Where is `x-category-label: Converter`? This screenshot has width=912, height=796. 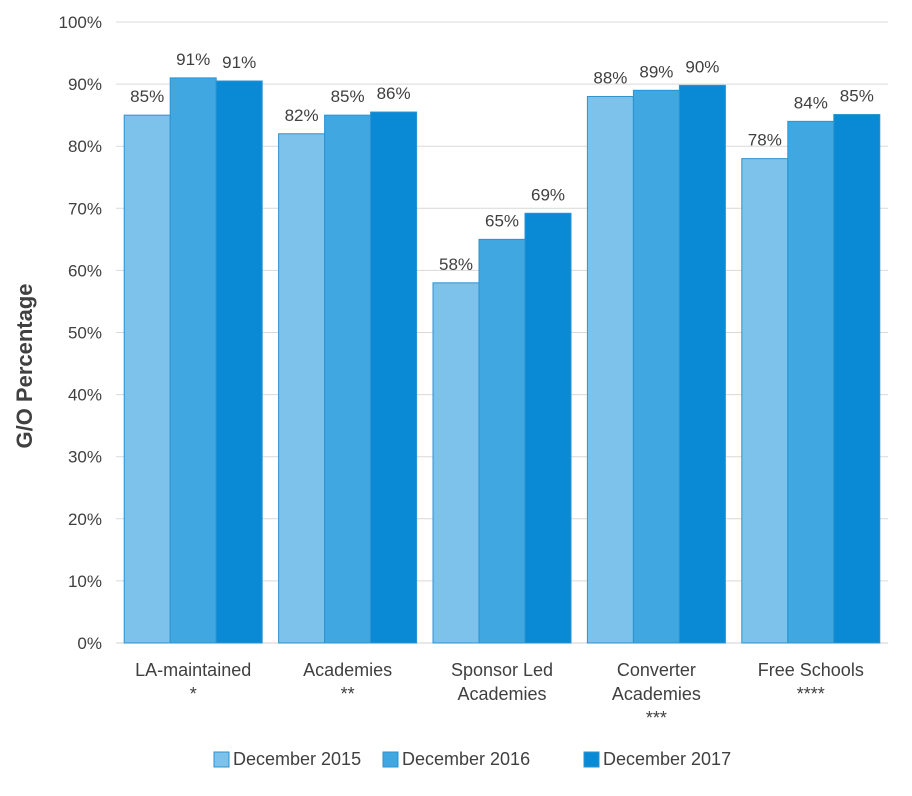 x-category-label: Converter is located at coordinates (656, 670).